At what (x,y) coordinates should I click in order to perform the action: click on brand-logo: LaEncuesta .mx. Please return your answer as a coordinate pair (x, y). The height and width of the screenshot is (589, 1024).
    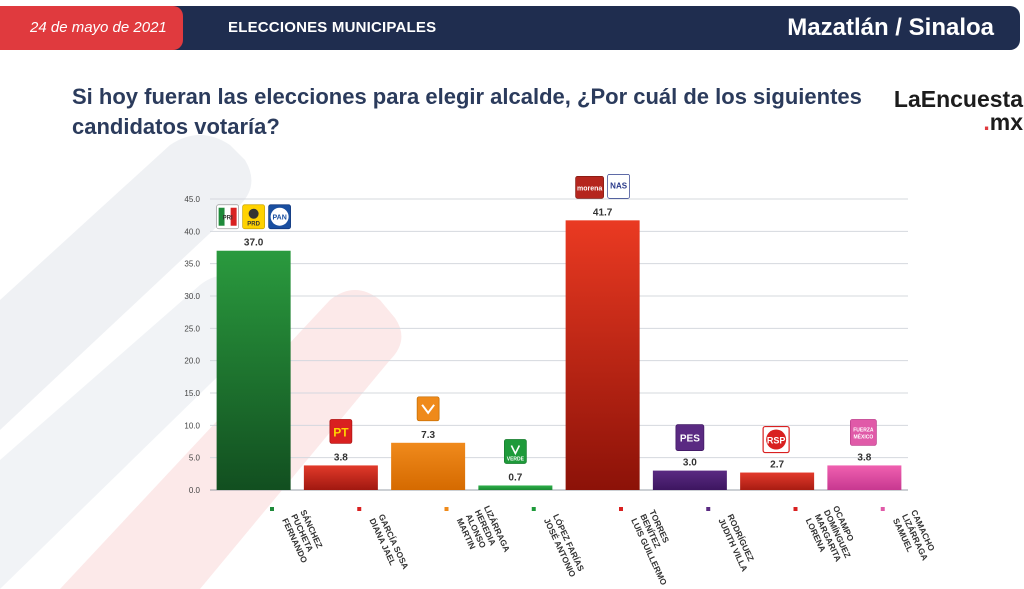
    Looking at the image, I should click on (950, 111).